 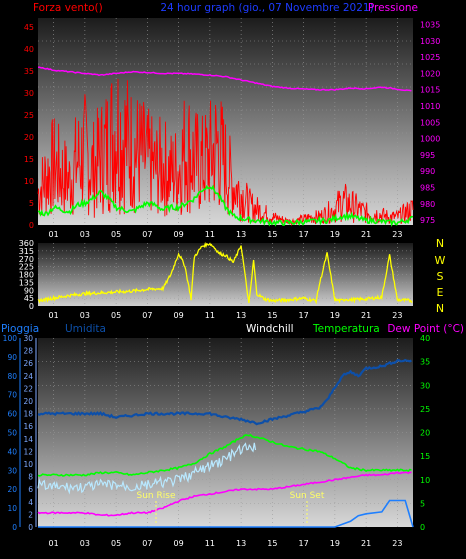 What do you see at coordinates (440, 276) in the screenshot?
I see `compass-s: S` at bounding box center [440, 276].